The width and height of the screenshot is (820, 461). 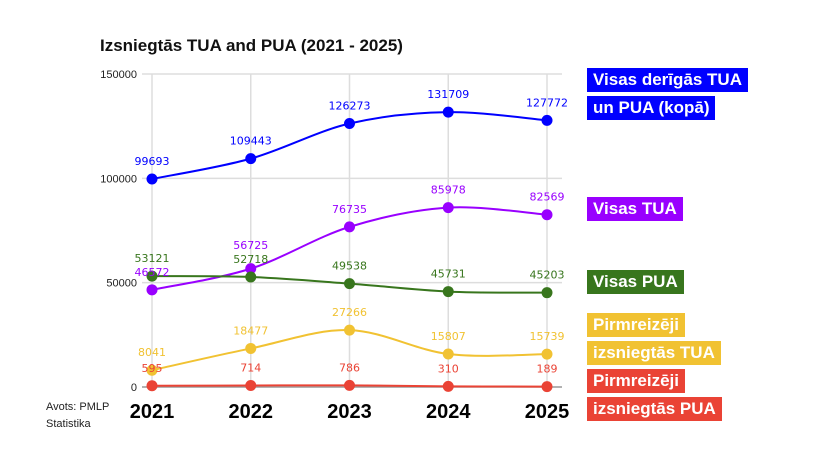 What do you see at coordinates (250, 245) in the screenshot?
I see `data-label: 56725` at bounding box center [250, 245].